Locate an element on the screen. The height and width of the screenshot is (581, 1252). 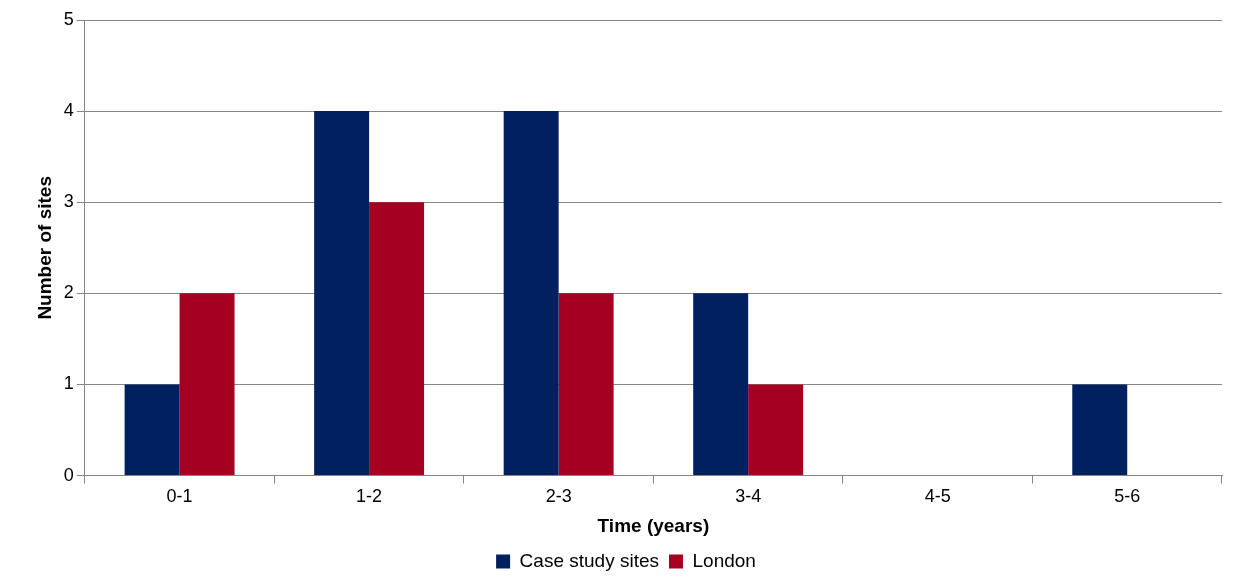
y-tick-label: 5 is located at coordinates (68, 18).